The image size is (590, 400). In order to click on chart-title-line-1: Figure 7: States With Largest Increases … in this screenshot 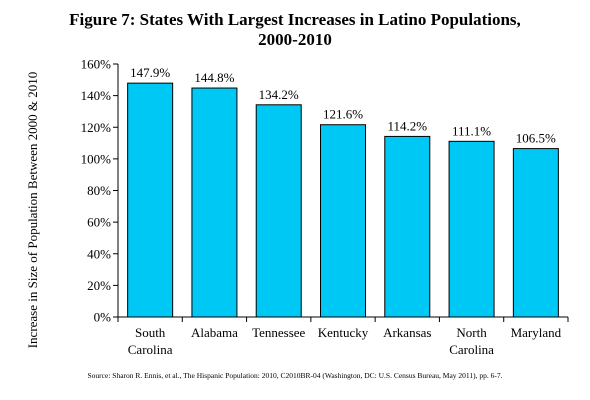, I will do `click(295, 19)`.